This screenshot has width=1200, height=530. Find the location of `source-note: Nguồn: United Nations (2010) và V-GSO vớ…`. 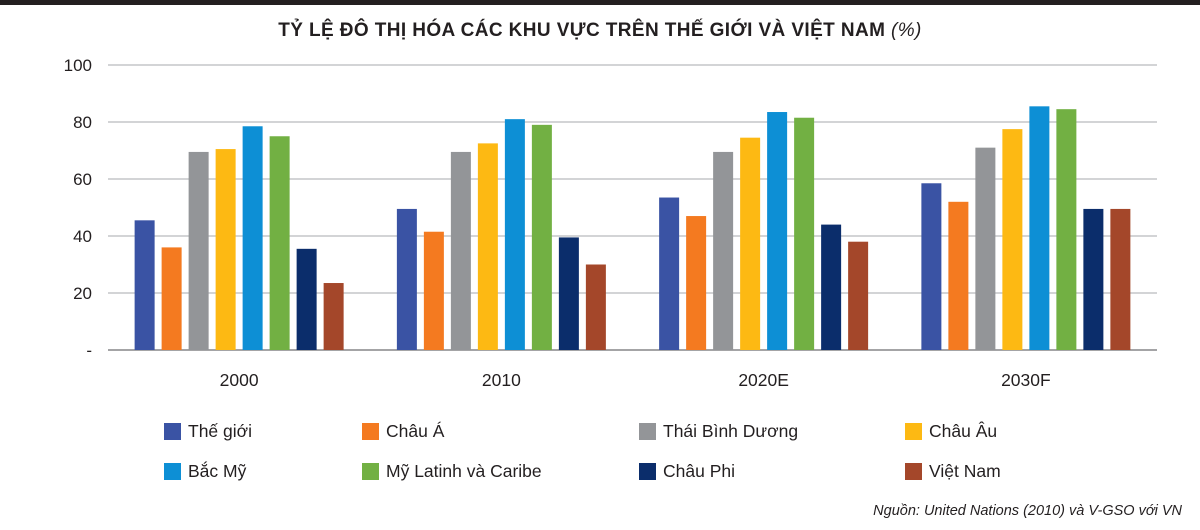

source-note: Nguồn: United Nations (2010) và V-GSO vớ… is located at coordinates (1027, 511).